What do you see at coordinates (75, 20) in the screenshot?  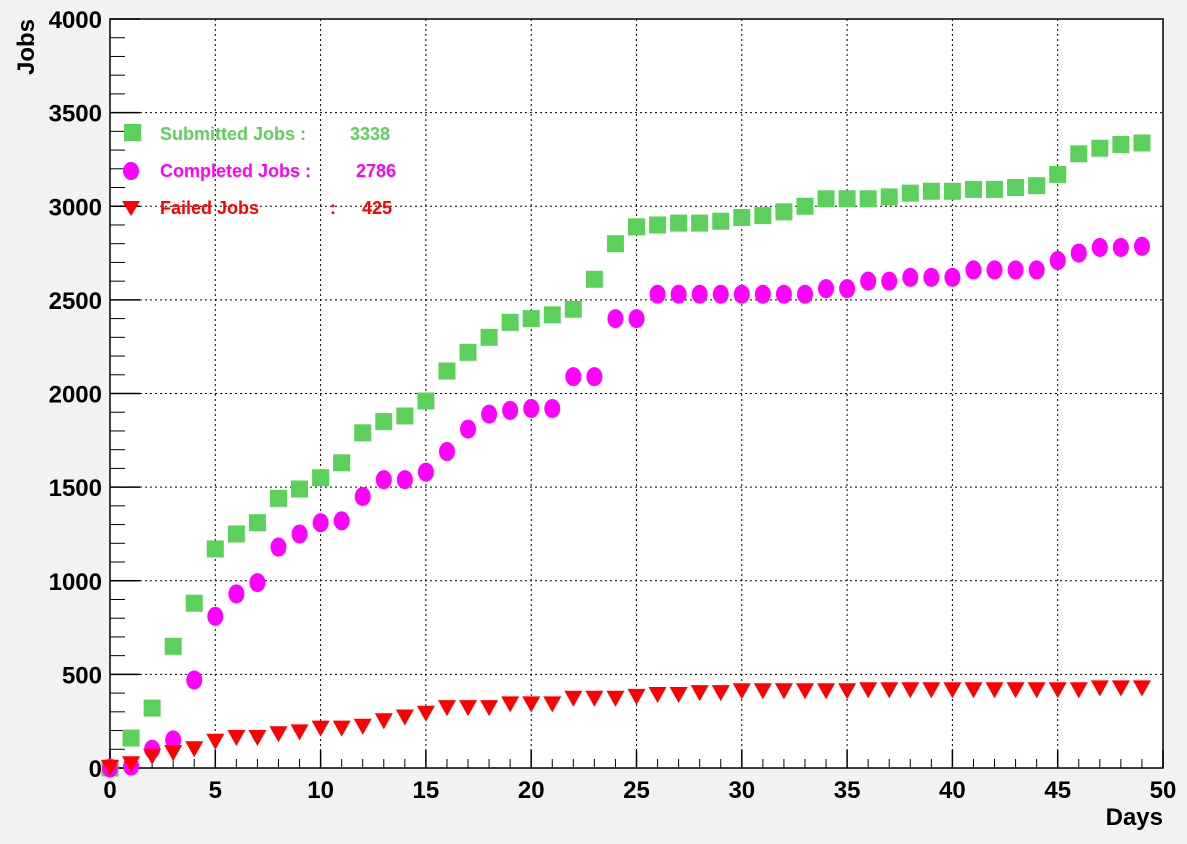 I see `y-tick-label: 4000` at bounding box center [75, 20].